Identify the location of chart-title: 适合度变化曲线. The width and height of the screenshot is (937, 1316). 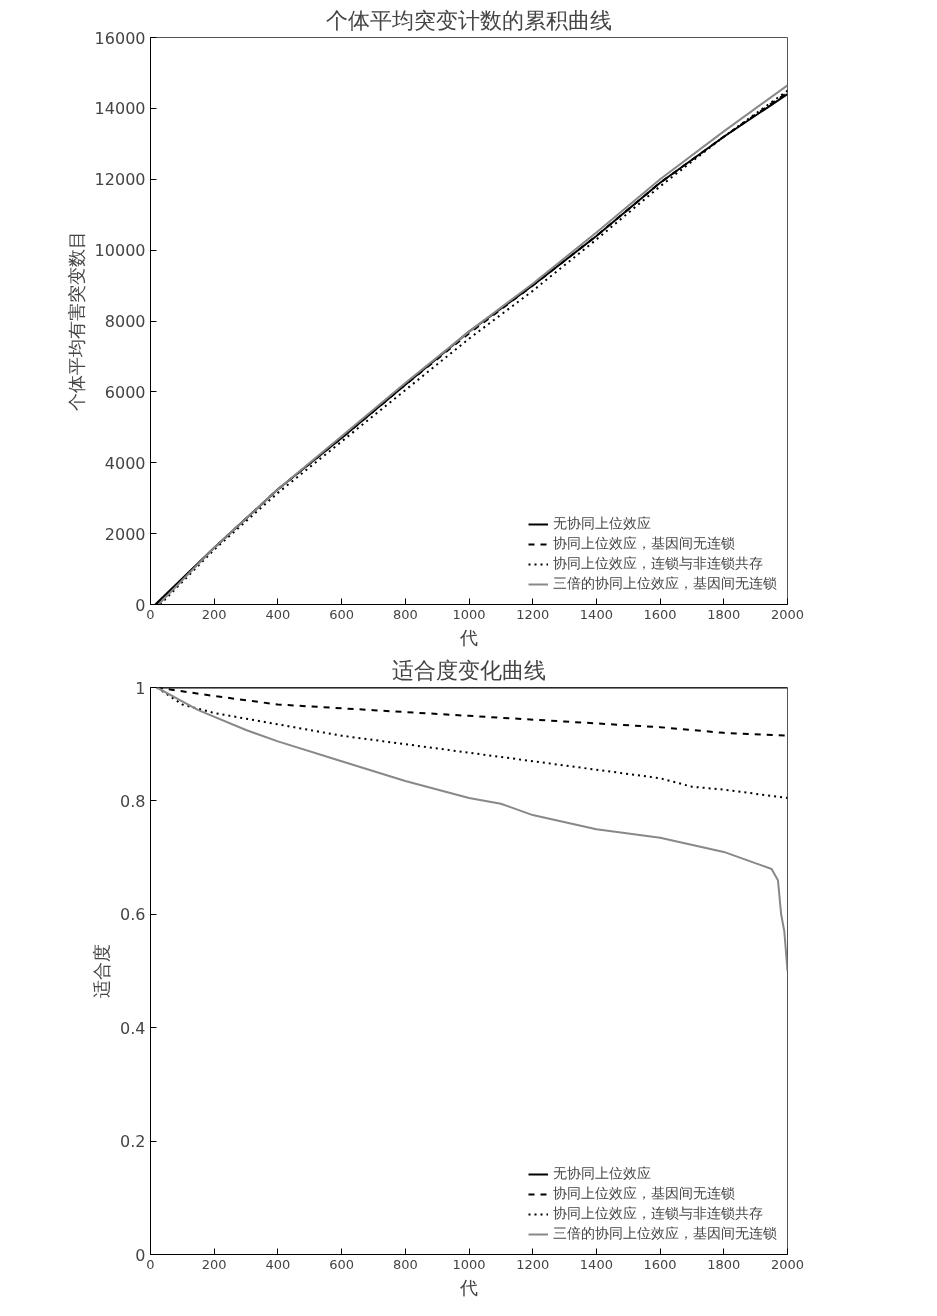
(469, 670).